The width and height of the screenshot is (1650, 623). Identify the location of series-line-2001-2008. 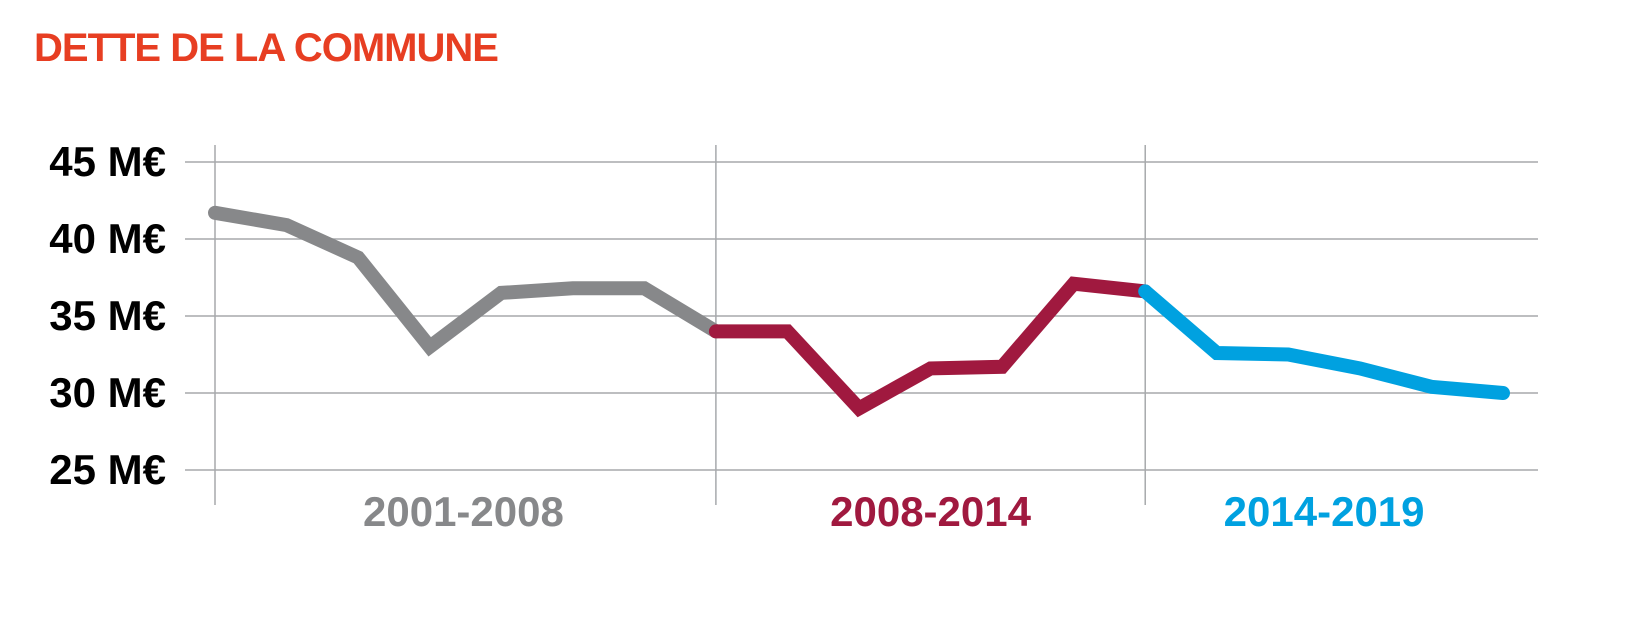
(465, 281).